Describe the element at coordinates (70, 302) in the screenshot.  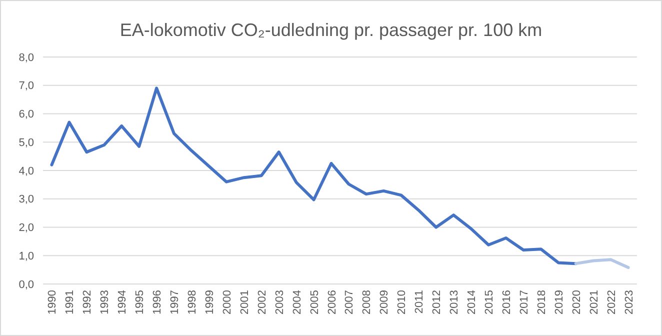
I see `x-tick-label: 1991` at that location.